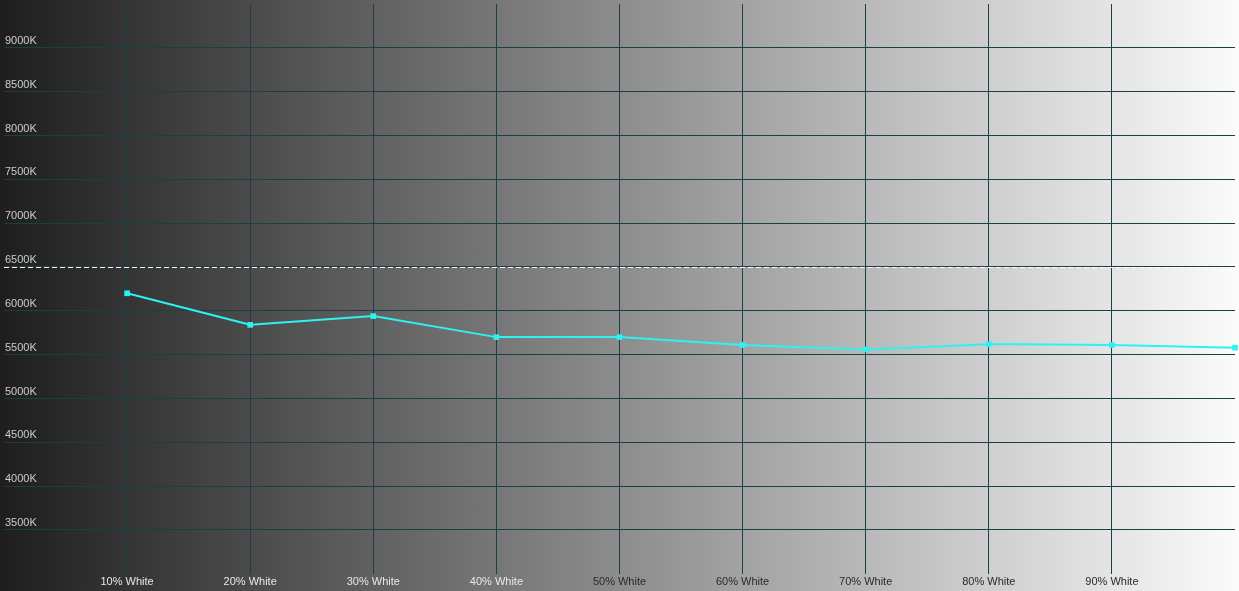 Image resolution: width=1239 pixels, height=591 pixels. I want to click on y-tick-label: 6000K, so click(21, 302).